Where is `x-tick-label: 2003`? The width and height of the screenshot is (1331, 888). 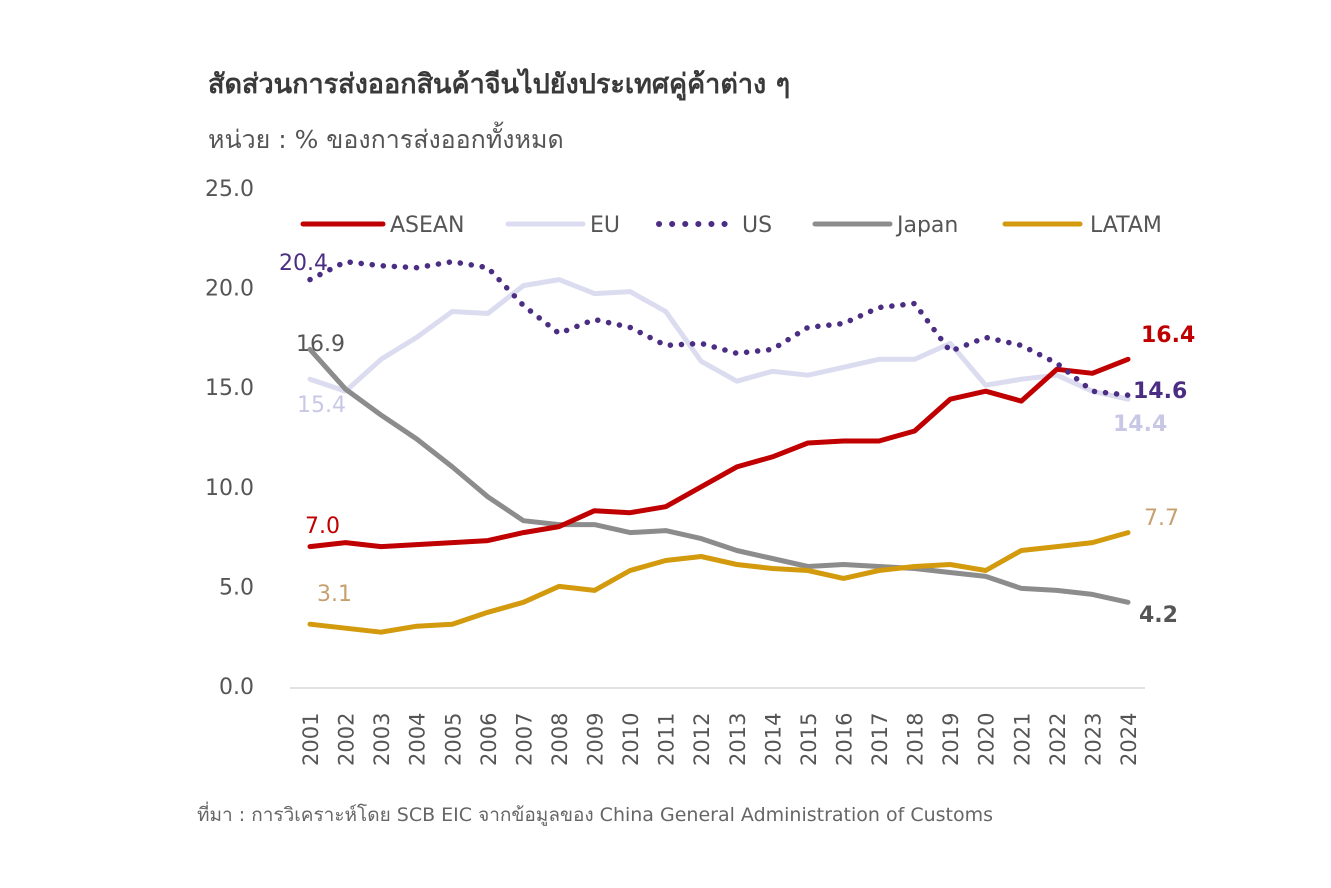 x-tick-label: 2003 is located at coordinates (382, 739).